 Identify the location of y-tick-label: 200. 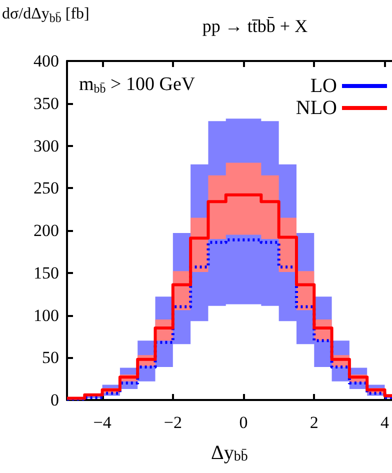
(46, 230).